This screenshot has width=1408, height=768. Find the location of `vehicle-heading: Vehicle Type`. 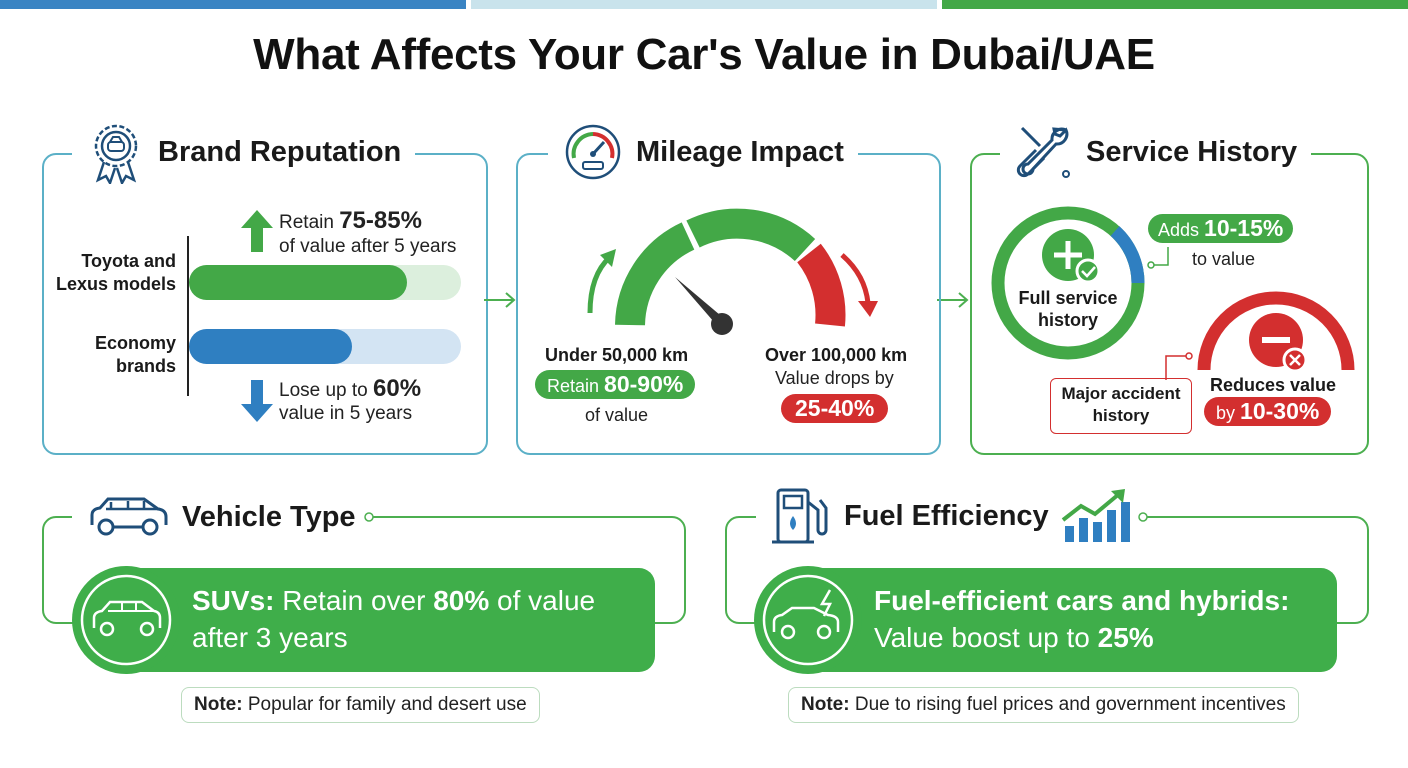

vehicle-heading: Vehicle Type is located at coordinates (269, 516).